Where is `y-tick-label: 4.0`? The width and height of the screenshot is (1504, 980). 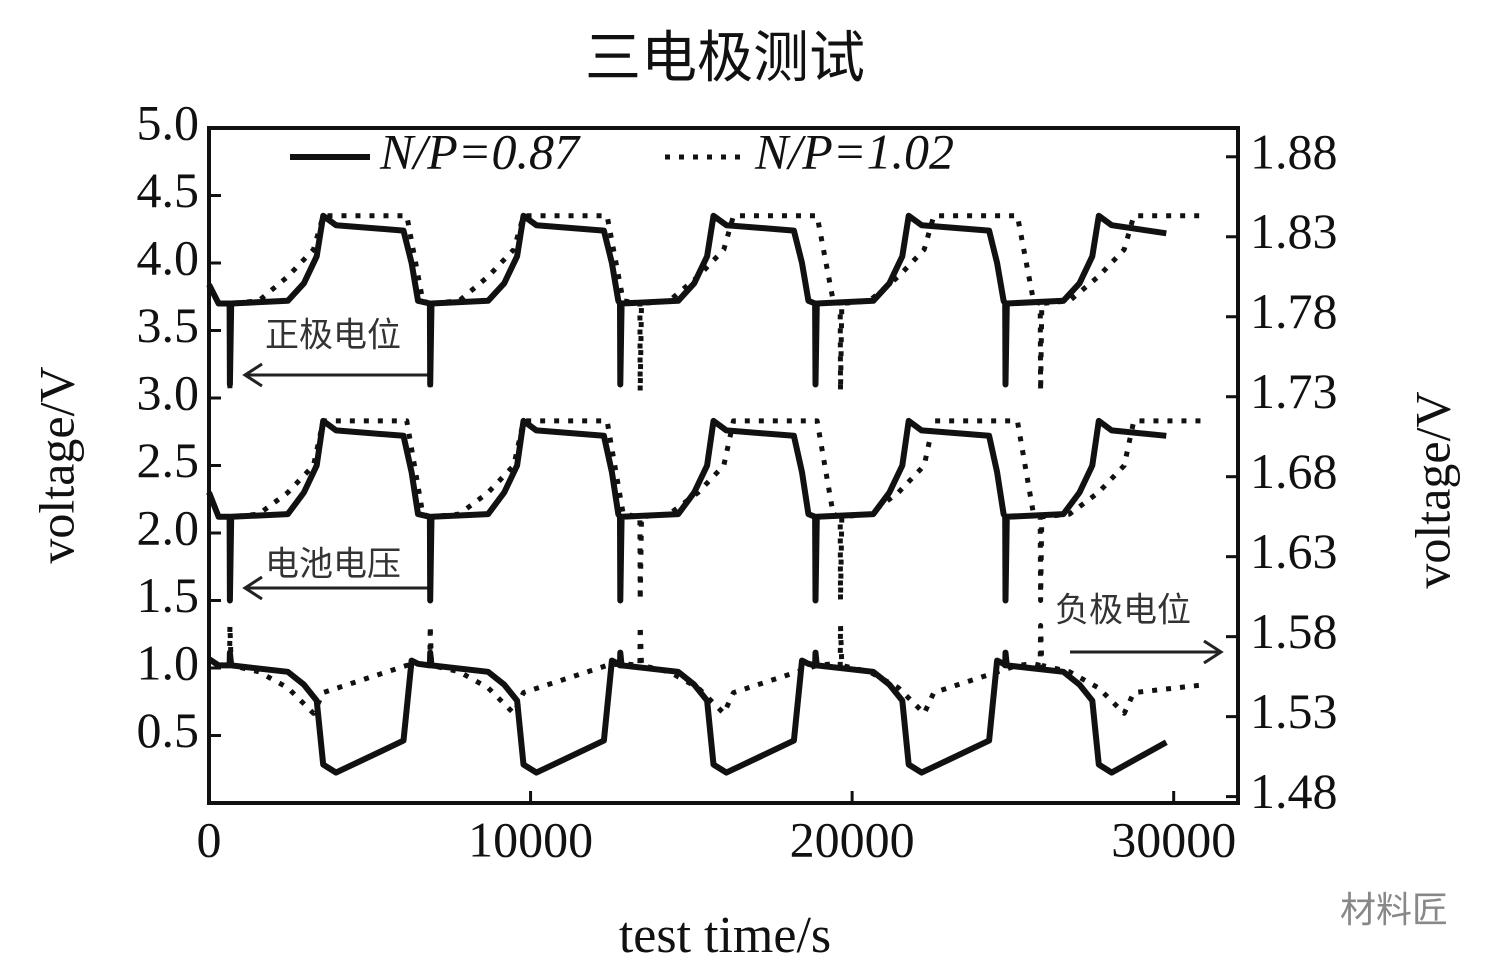 y-tick-label: 4.0 is located at coordinates (168, 257).